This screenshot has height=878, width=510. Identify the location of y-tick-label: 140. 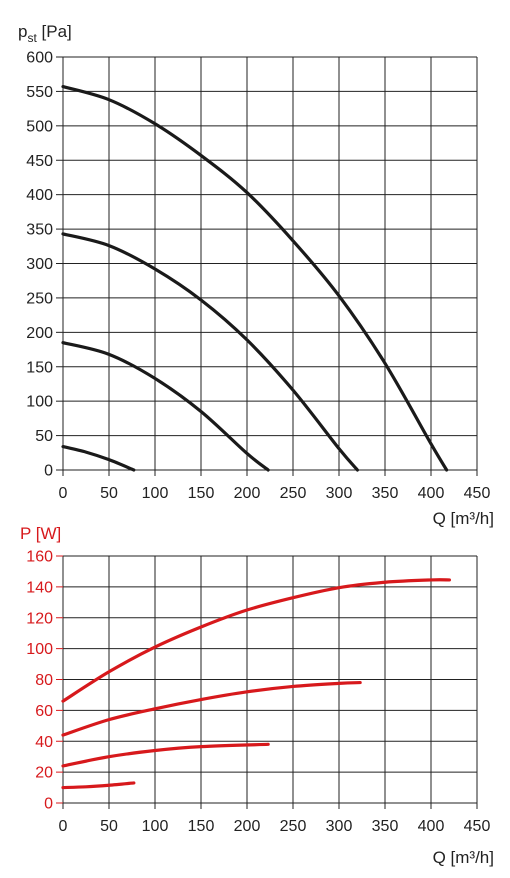
(39, 587).